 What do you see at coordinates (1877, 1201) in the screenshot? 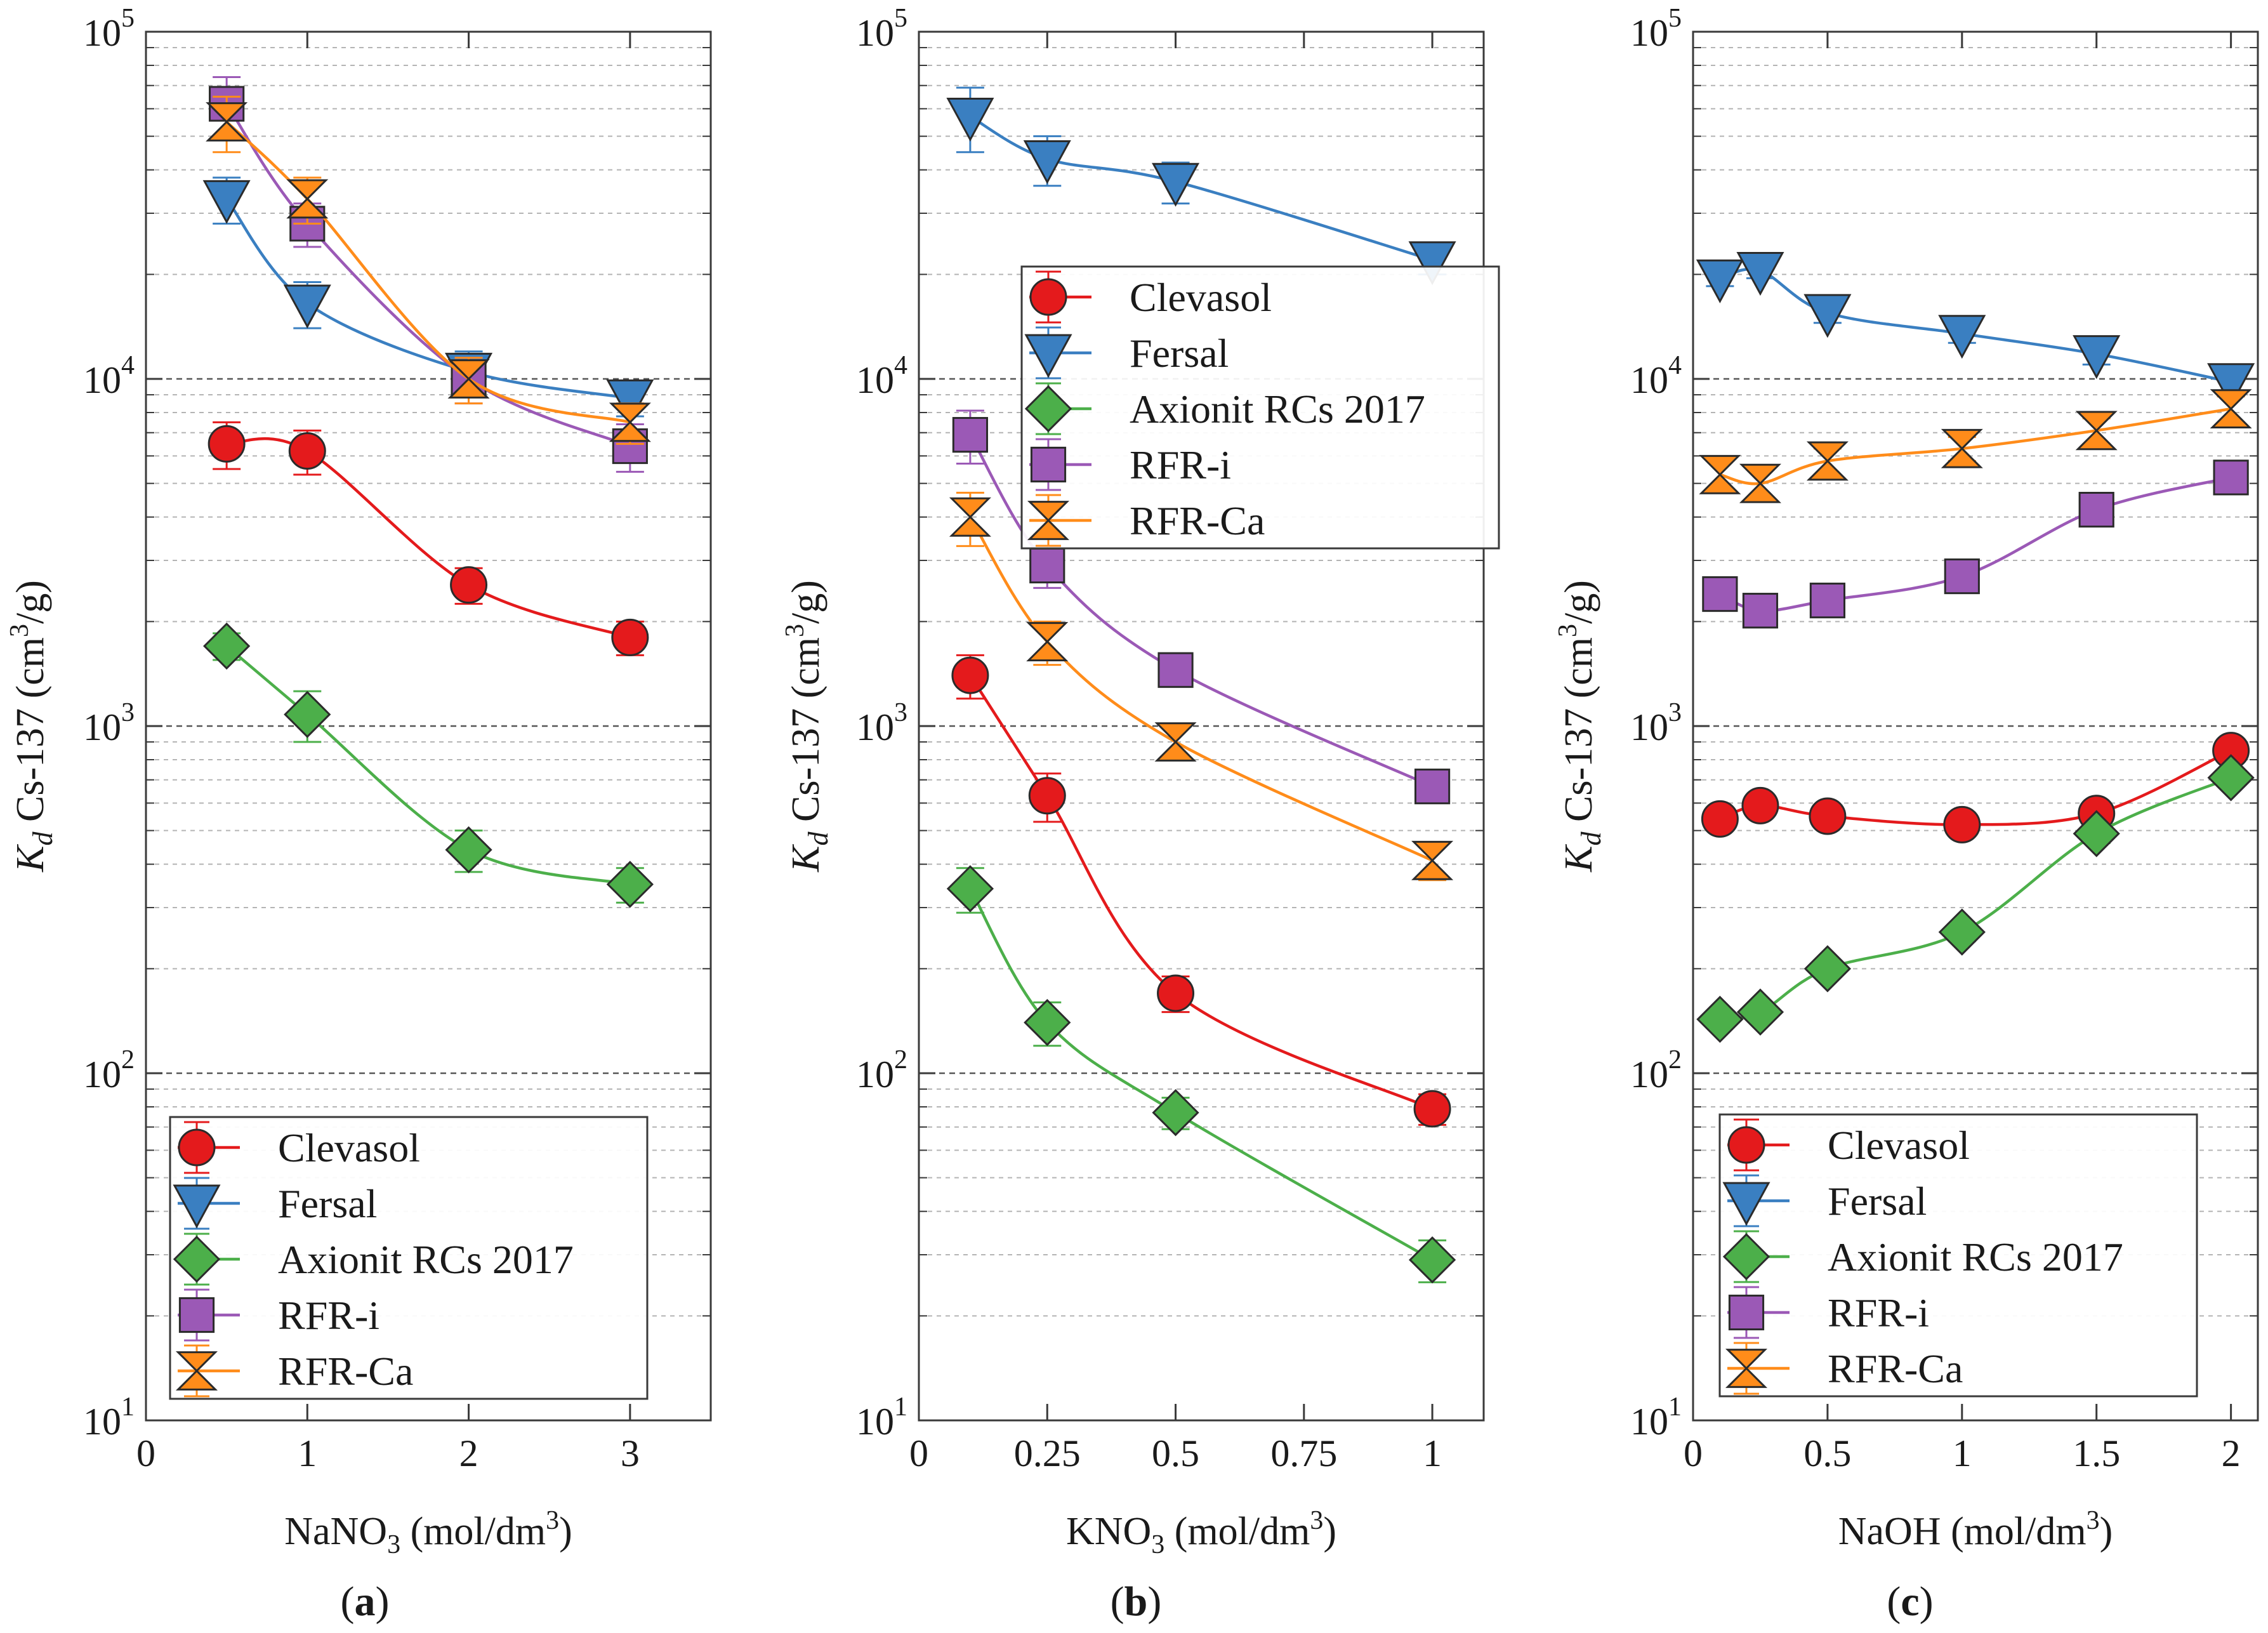
I see `legend-label: Fersal` at bounding box center [1877, 1201].